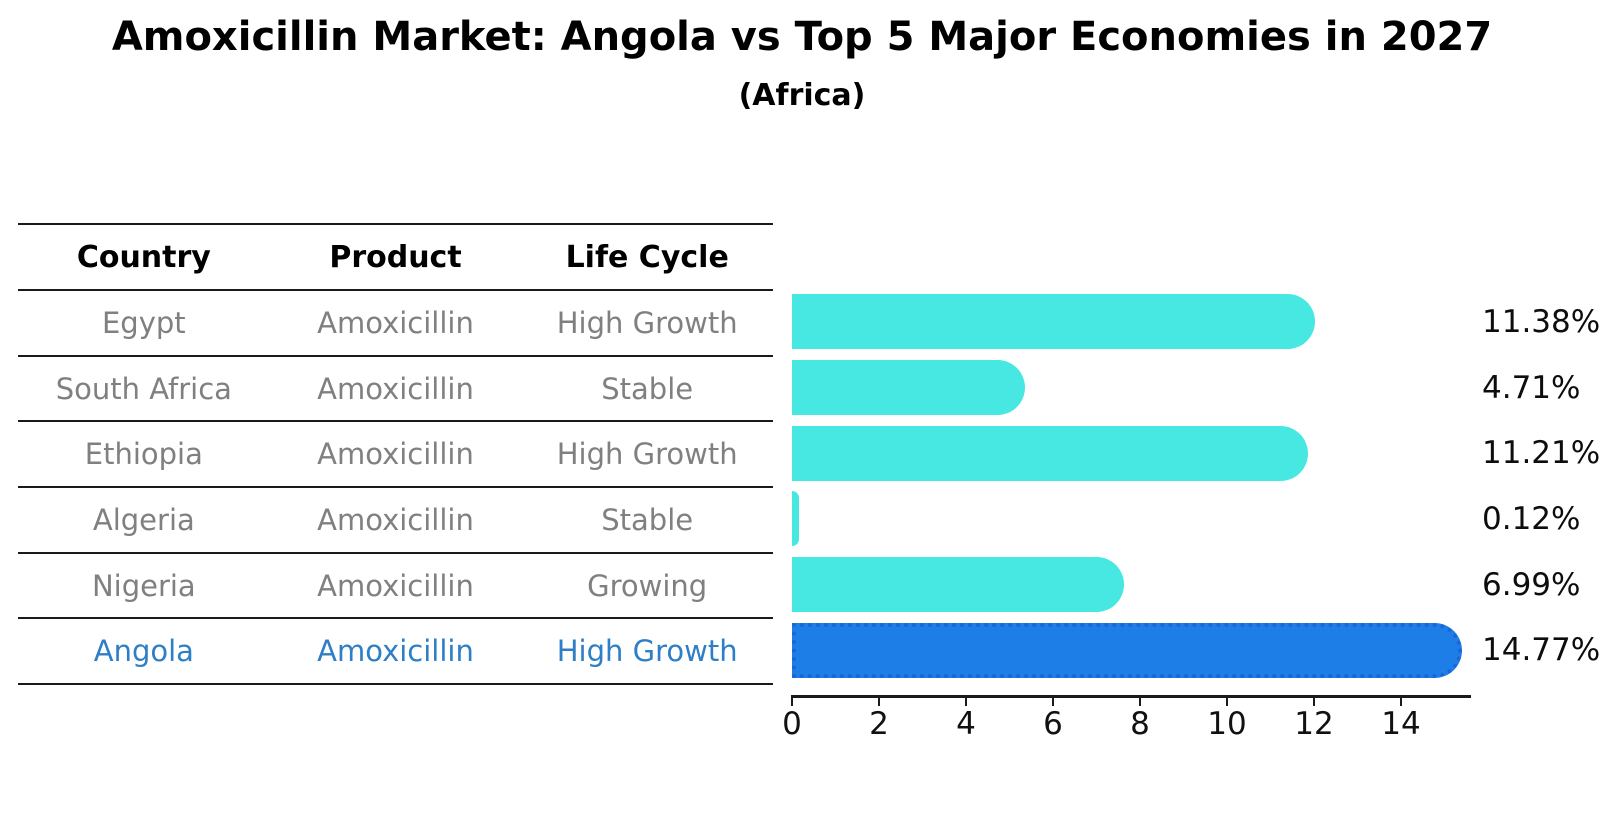 The height and width of the screenshot is (823, 1604). Describe the element at coordinates (647, 257) in the screenshot. I see `header-life-cycle: Life Cycle` at that location.